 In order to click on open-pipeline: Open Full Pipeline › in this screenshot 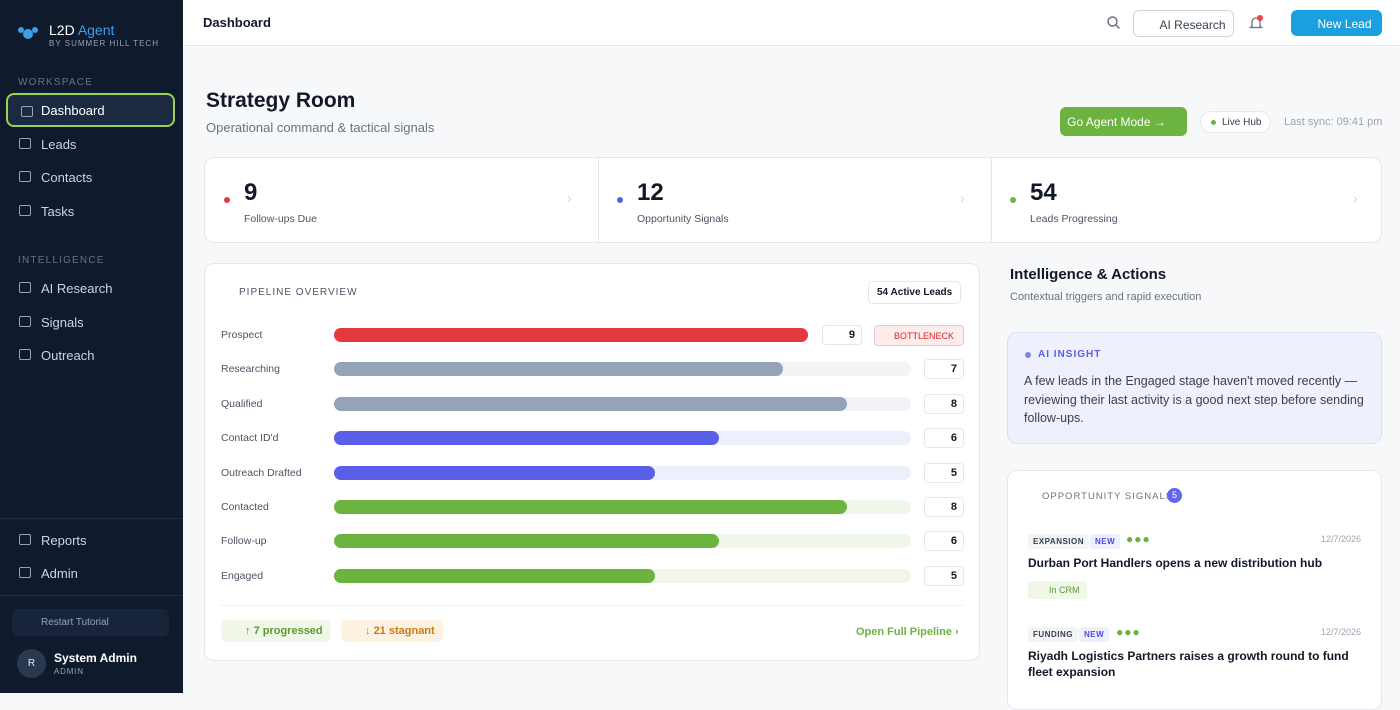, I will do `click(907, 632)`.